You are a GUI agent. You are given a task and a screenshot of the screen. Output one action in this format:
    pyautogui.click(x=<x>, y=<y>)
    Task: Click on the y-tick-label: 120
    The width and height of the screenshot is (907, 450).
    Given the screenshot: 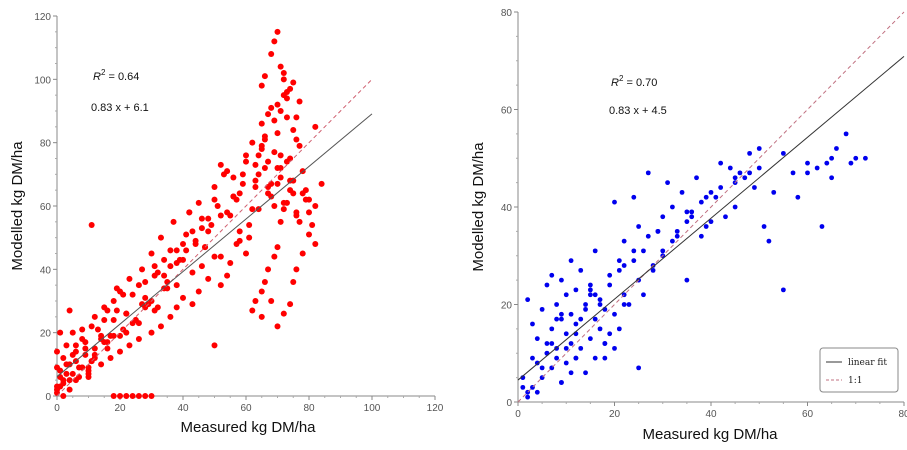 What is the action you would take?
    pyautogui.click(x=42, y=17)
    